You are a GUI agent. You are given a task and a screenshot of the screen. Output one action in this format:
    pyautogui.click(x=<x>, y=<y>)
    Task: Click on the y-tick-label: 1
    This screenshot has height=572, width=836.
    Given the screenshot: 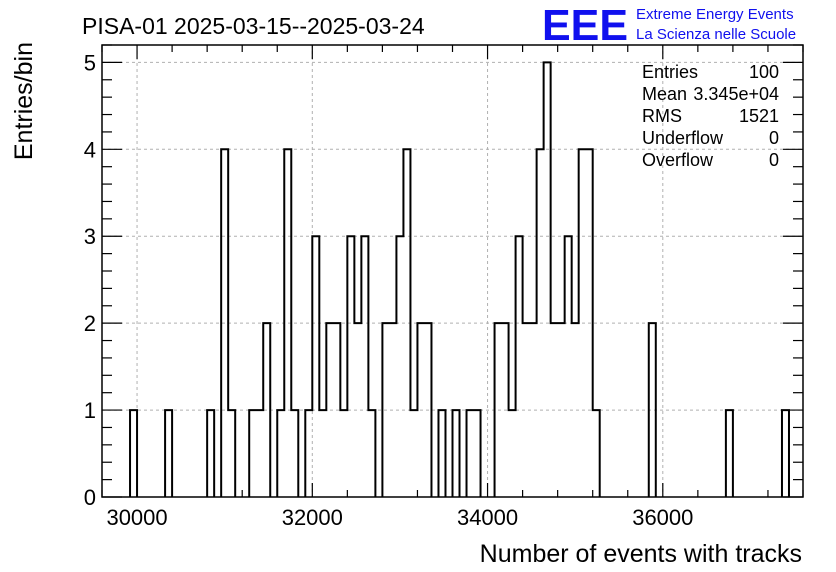 What is the action you would take?
    pyautogui.click(x=90, y=410)
    